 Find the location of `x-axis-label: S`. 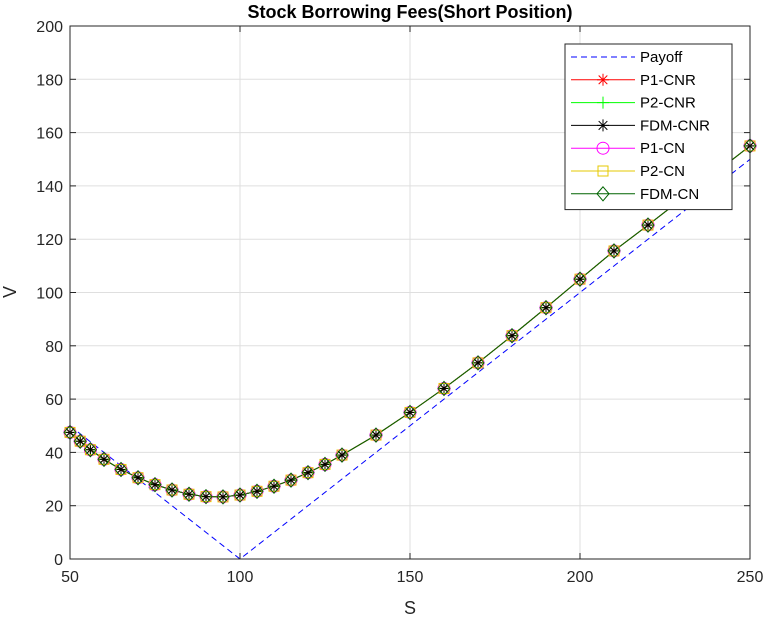

x-axis-label: S is located at coordinates (410, 608).